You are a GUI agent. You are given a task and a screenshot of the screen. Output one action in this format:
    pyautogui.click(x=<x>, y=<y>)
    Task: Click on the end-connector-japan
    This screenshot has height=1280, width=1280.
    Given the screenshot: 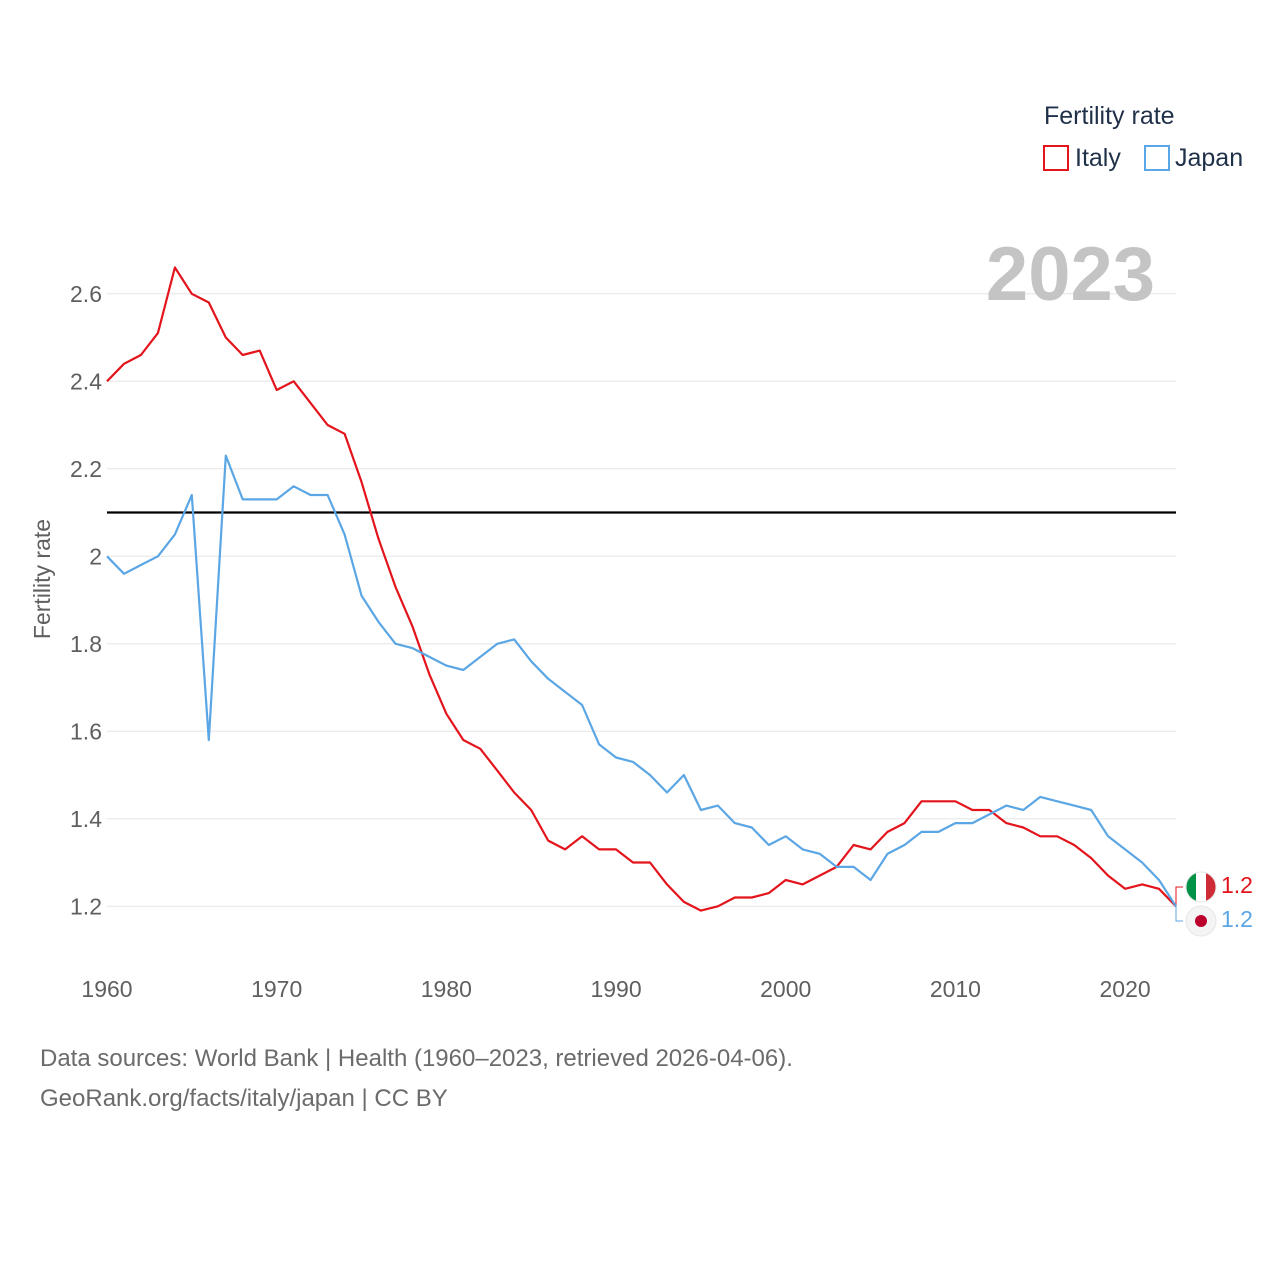 What is the action you would take?
    pyautogui.click(x=1179, y=914)
    